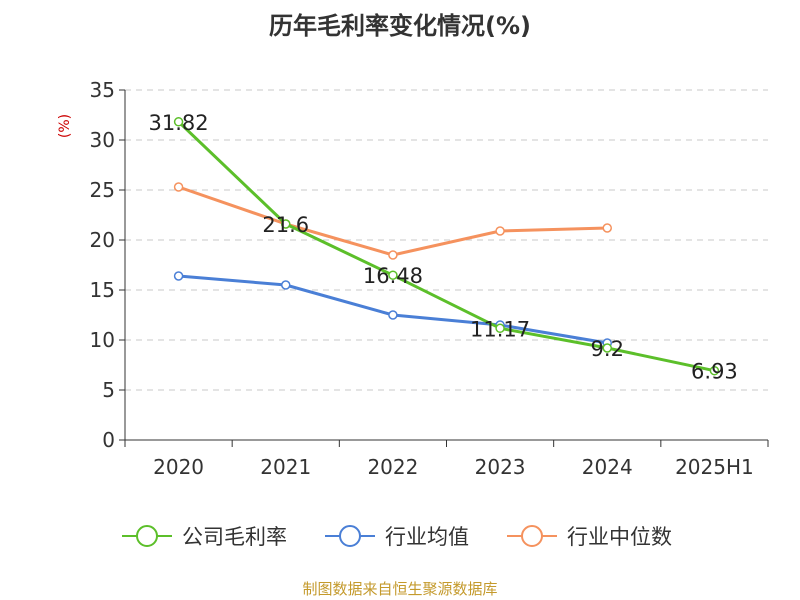 The width and height of the screenshot is (800, 600). I want to click on y-tick-label: 30, so click(102, 140).